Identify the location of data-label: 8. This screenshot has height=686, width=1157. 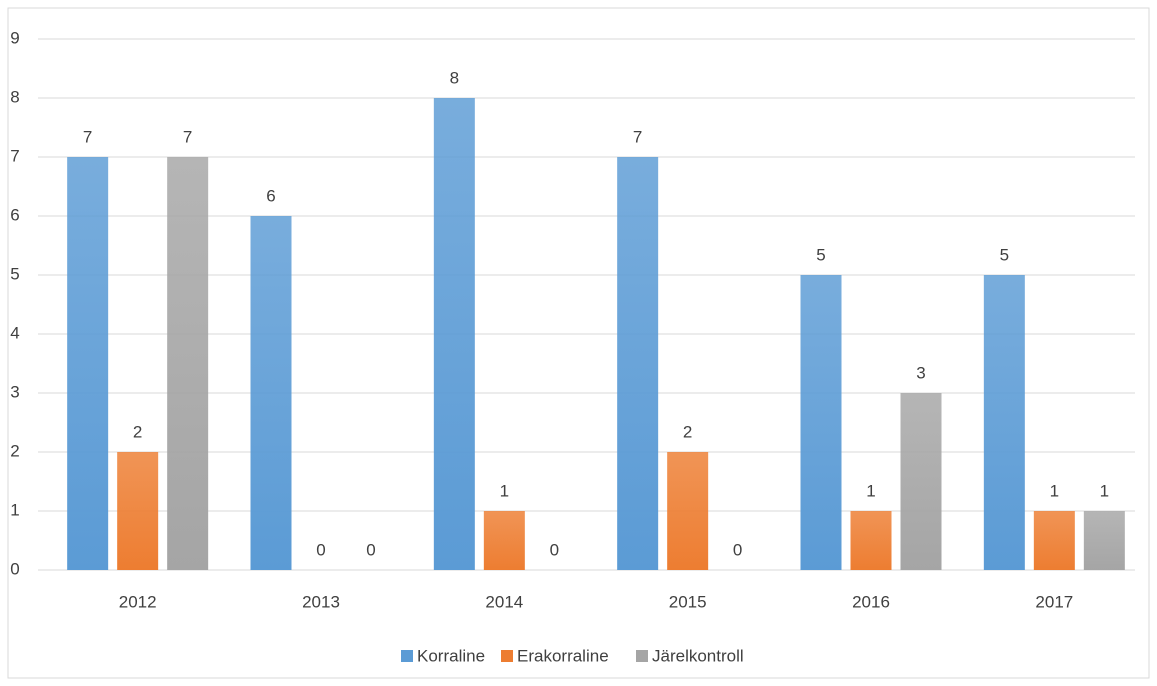
(454, 77).